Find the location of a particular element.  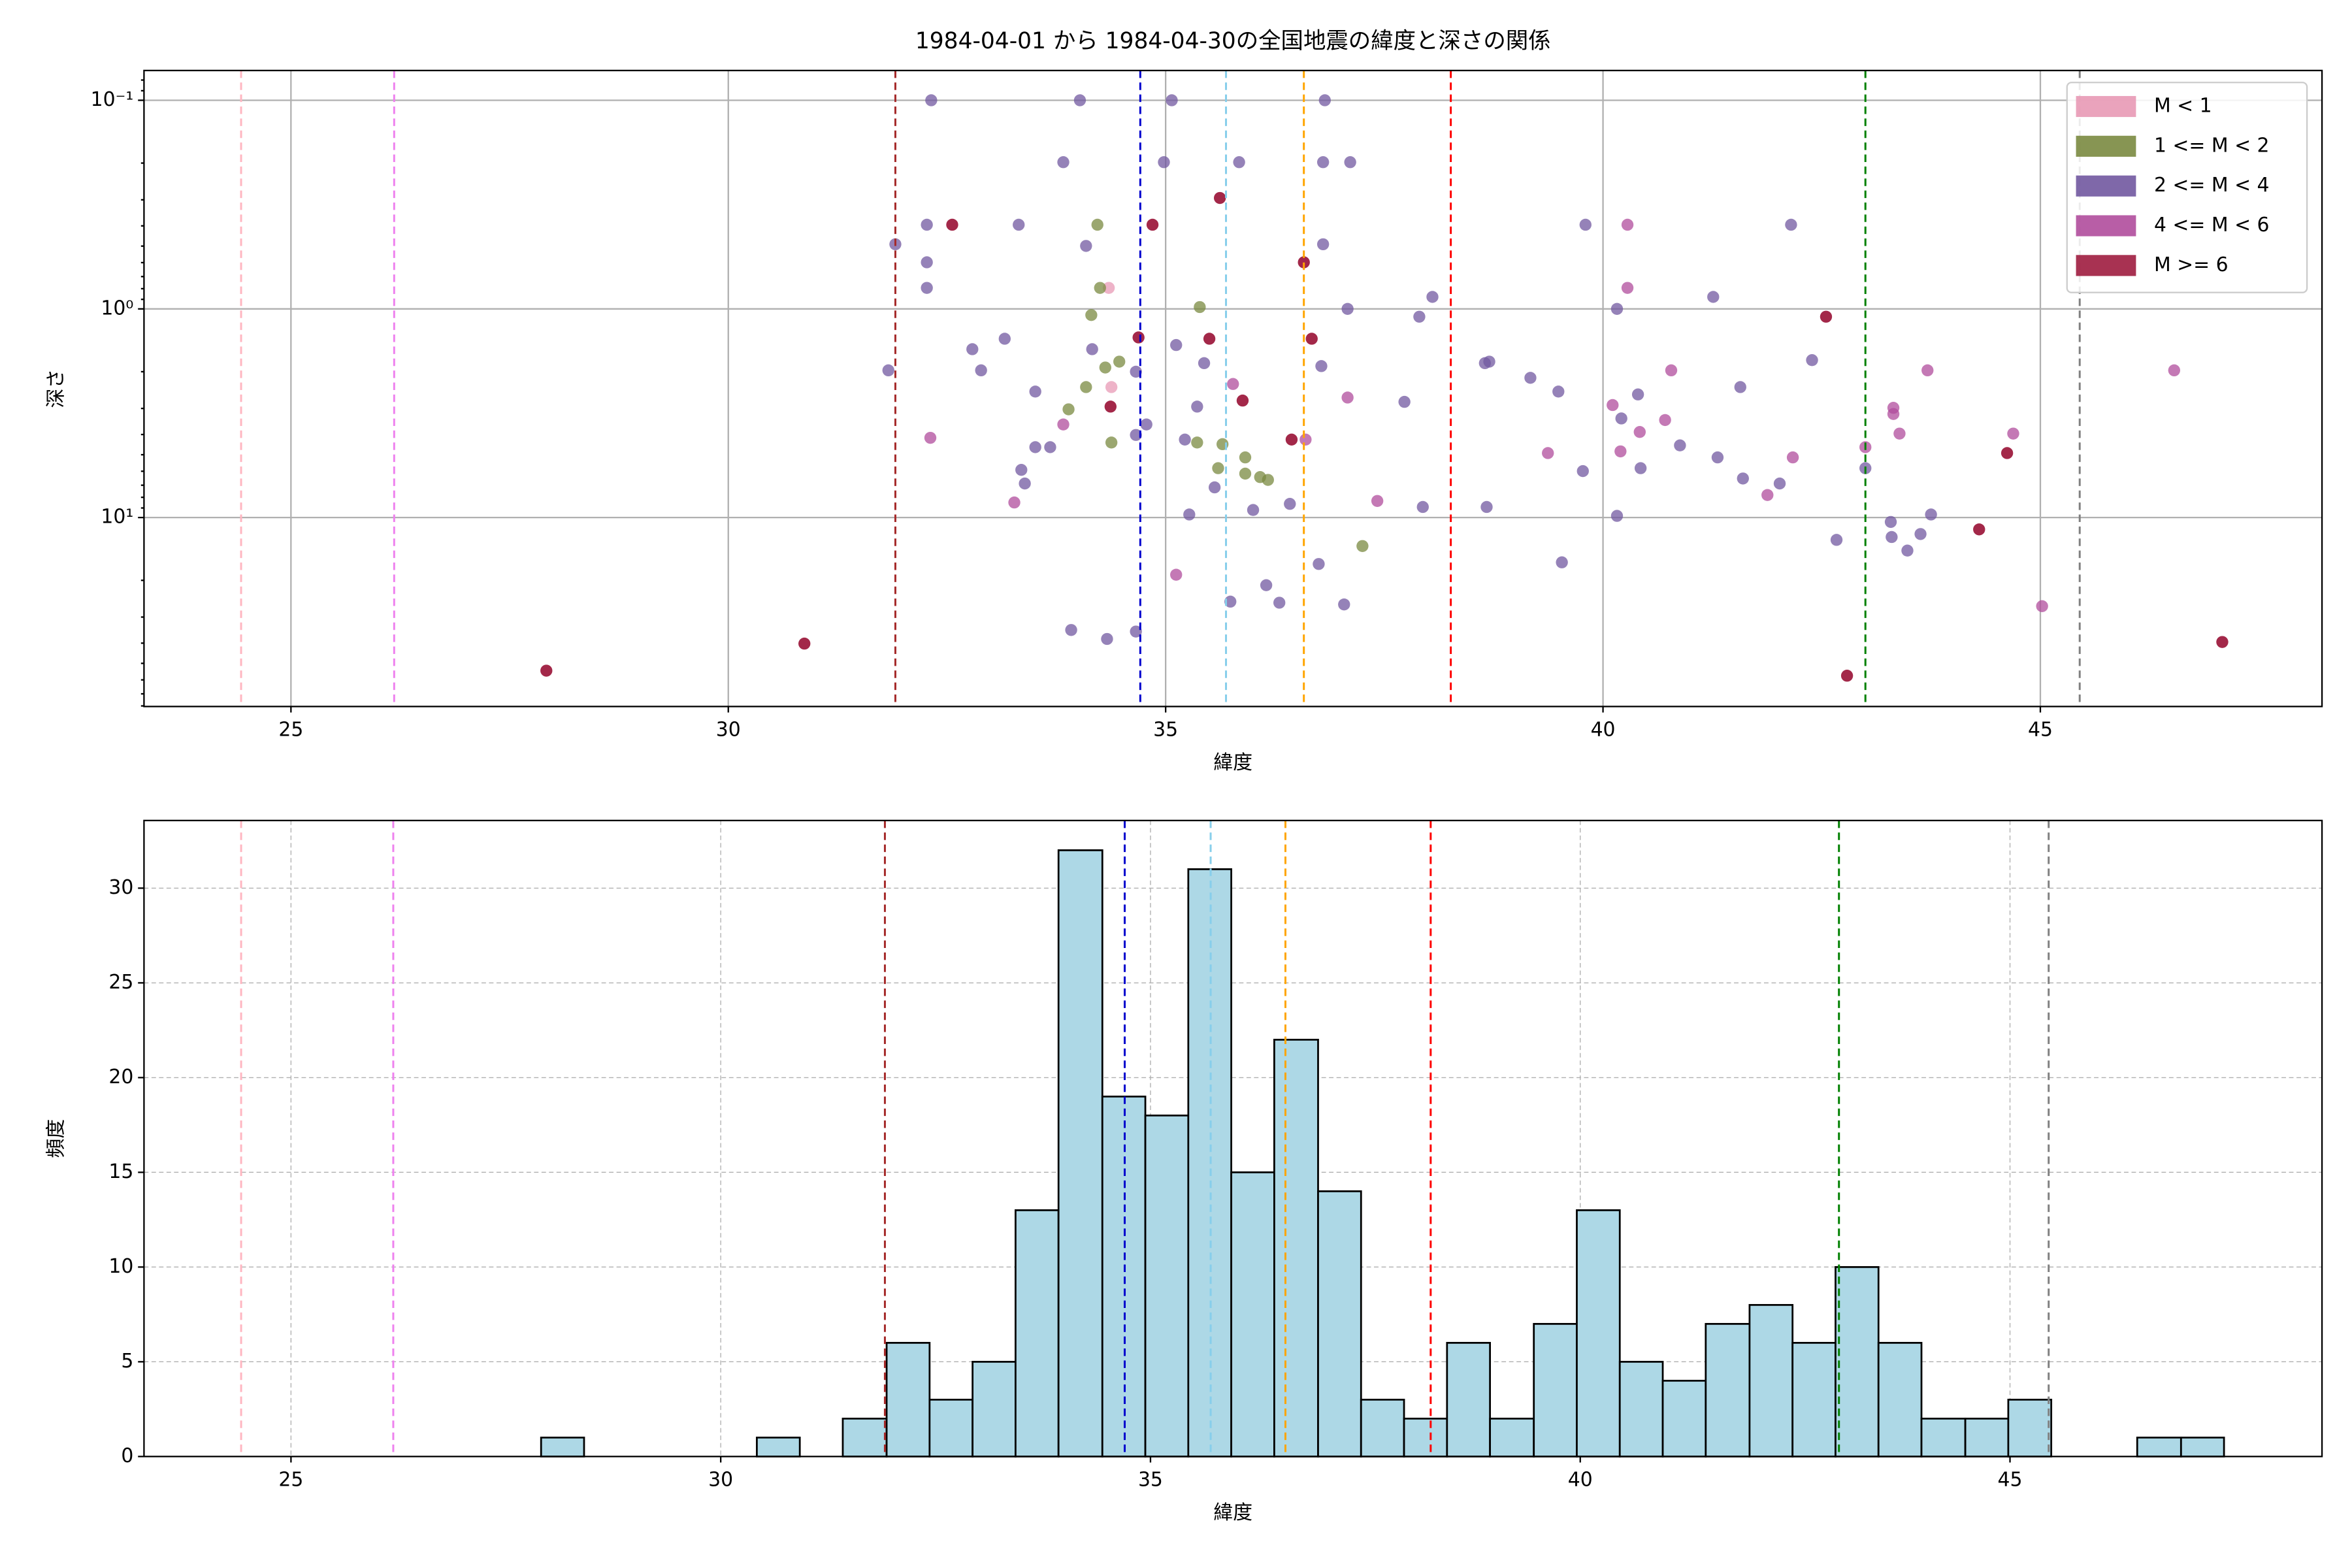

y-tick-label: 15 is located at coordinates (120, 1171).